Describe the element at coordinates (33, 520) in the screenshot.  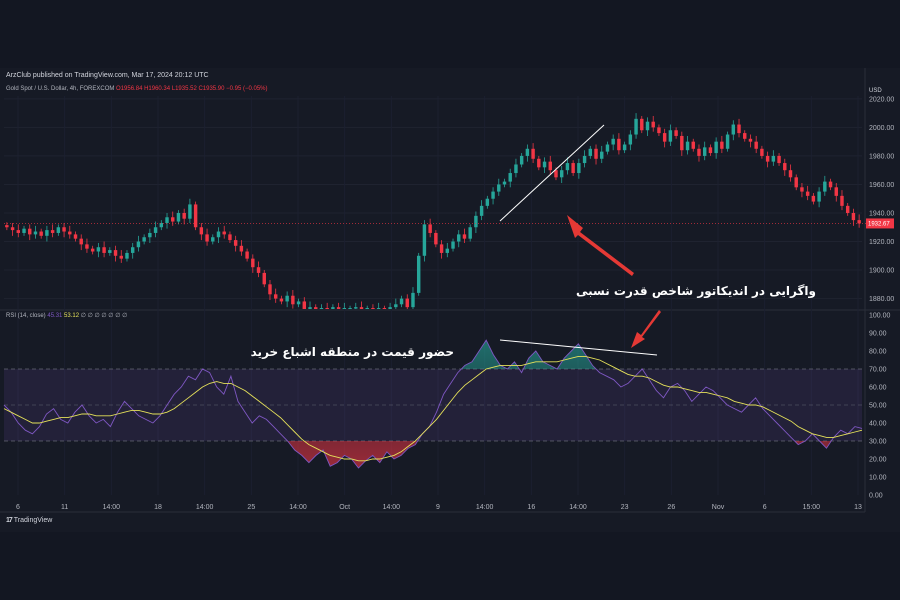
I see `tradingview-logo-text: TradingView` at that location.